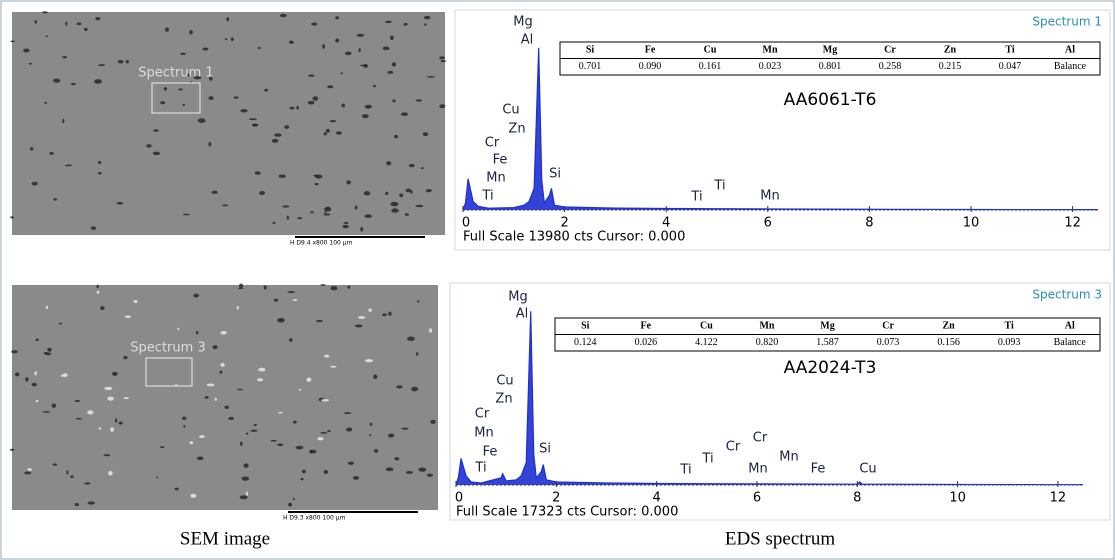 Image resolution: width=1115 pixels, height=560 pixels. I want to click on table-header: Mn, so click(766, 326).